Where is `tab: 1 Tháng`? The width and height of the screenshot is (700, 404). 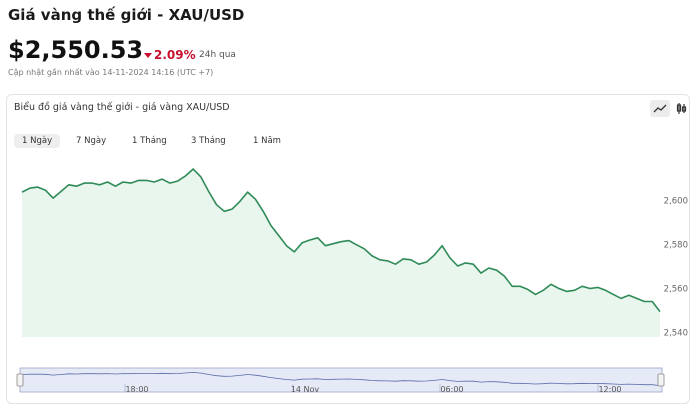 tab: 1 Tháng is located at coordinates (149, 141).